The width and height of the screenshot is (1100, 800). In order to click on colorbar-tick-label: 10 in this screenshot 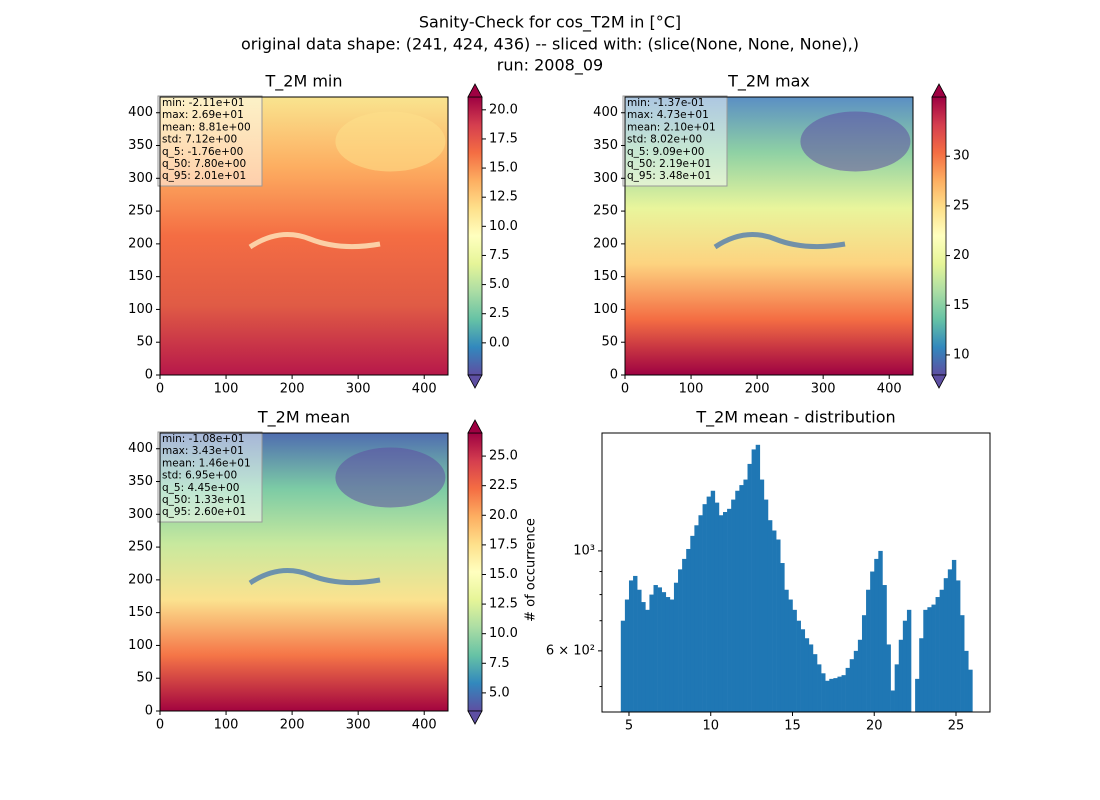, I will do `click(961, 354)`.